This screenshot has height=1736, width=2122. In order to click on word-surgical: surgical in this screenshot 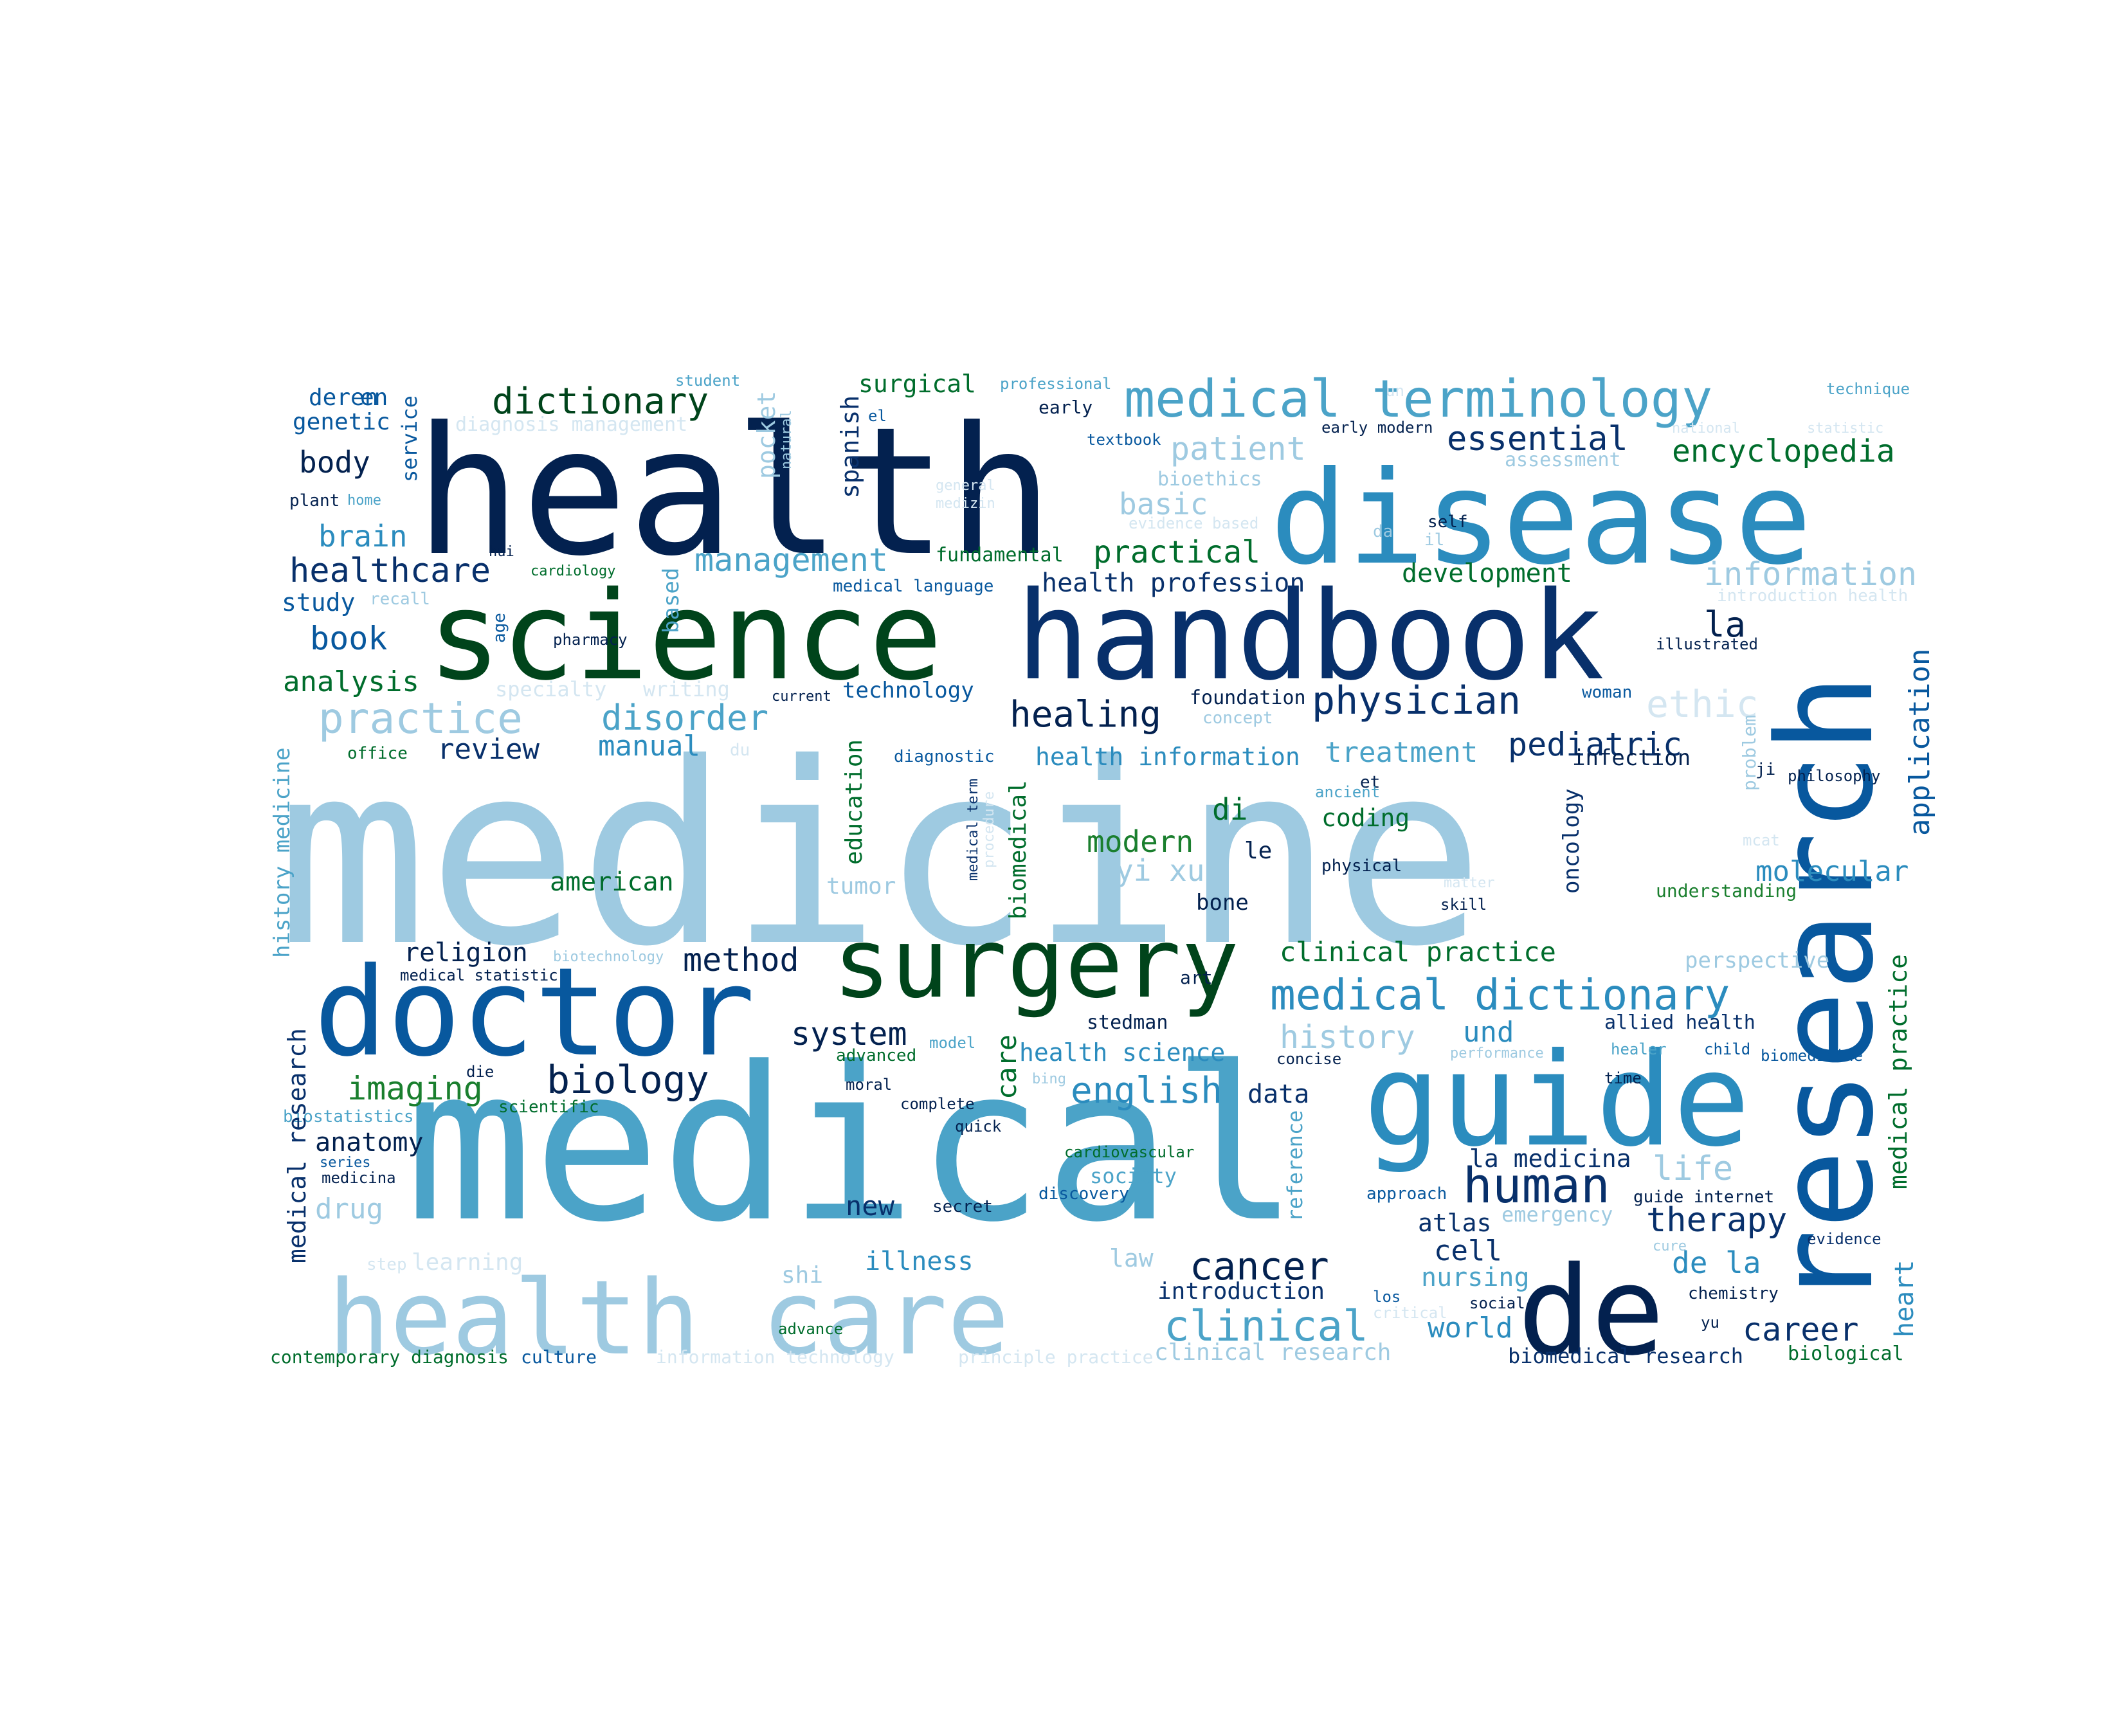, I will do `click(917, 384)`.